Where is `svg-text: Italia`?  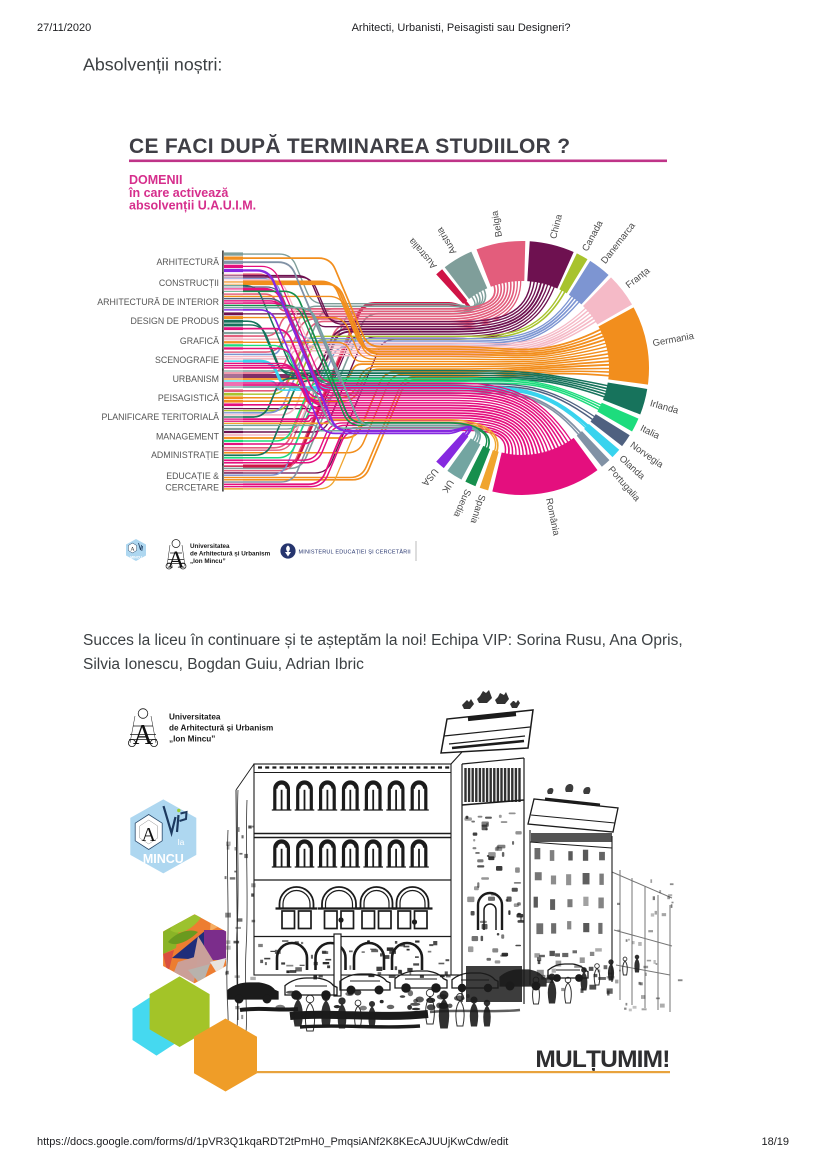 svg-text: Italia is located at coordinates (650, 432).